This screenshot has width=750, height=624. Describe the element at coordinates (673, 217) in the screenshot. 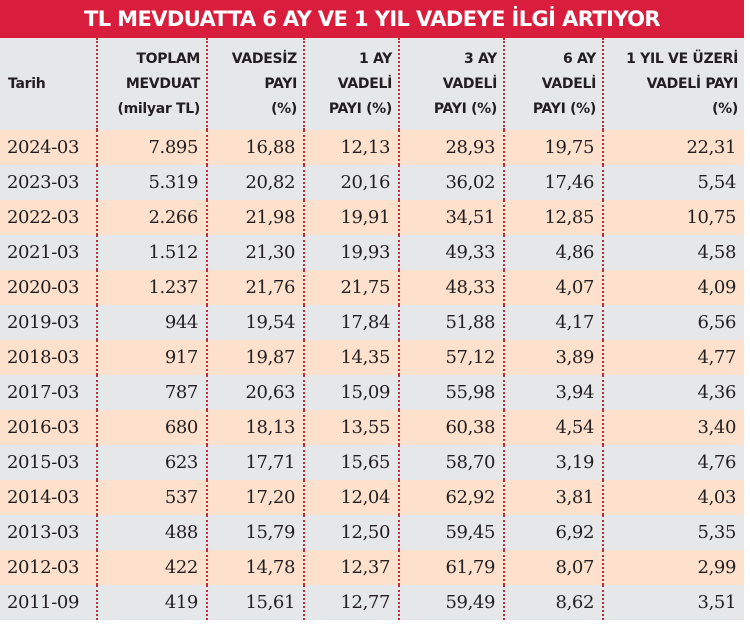

I see `cell-1-year-plus-share: 10,75` at that location.